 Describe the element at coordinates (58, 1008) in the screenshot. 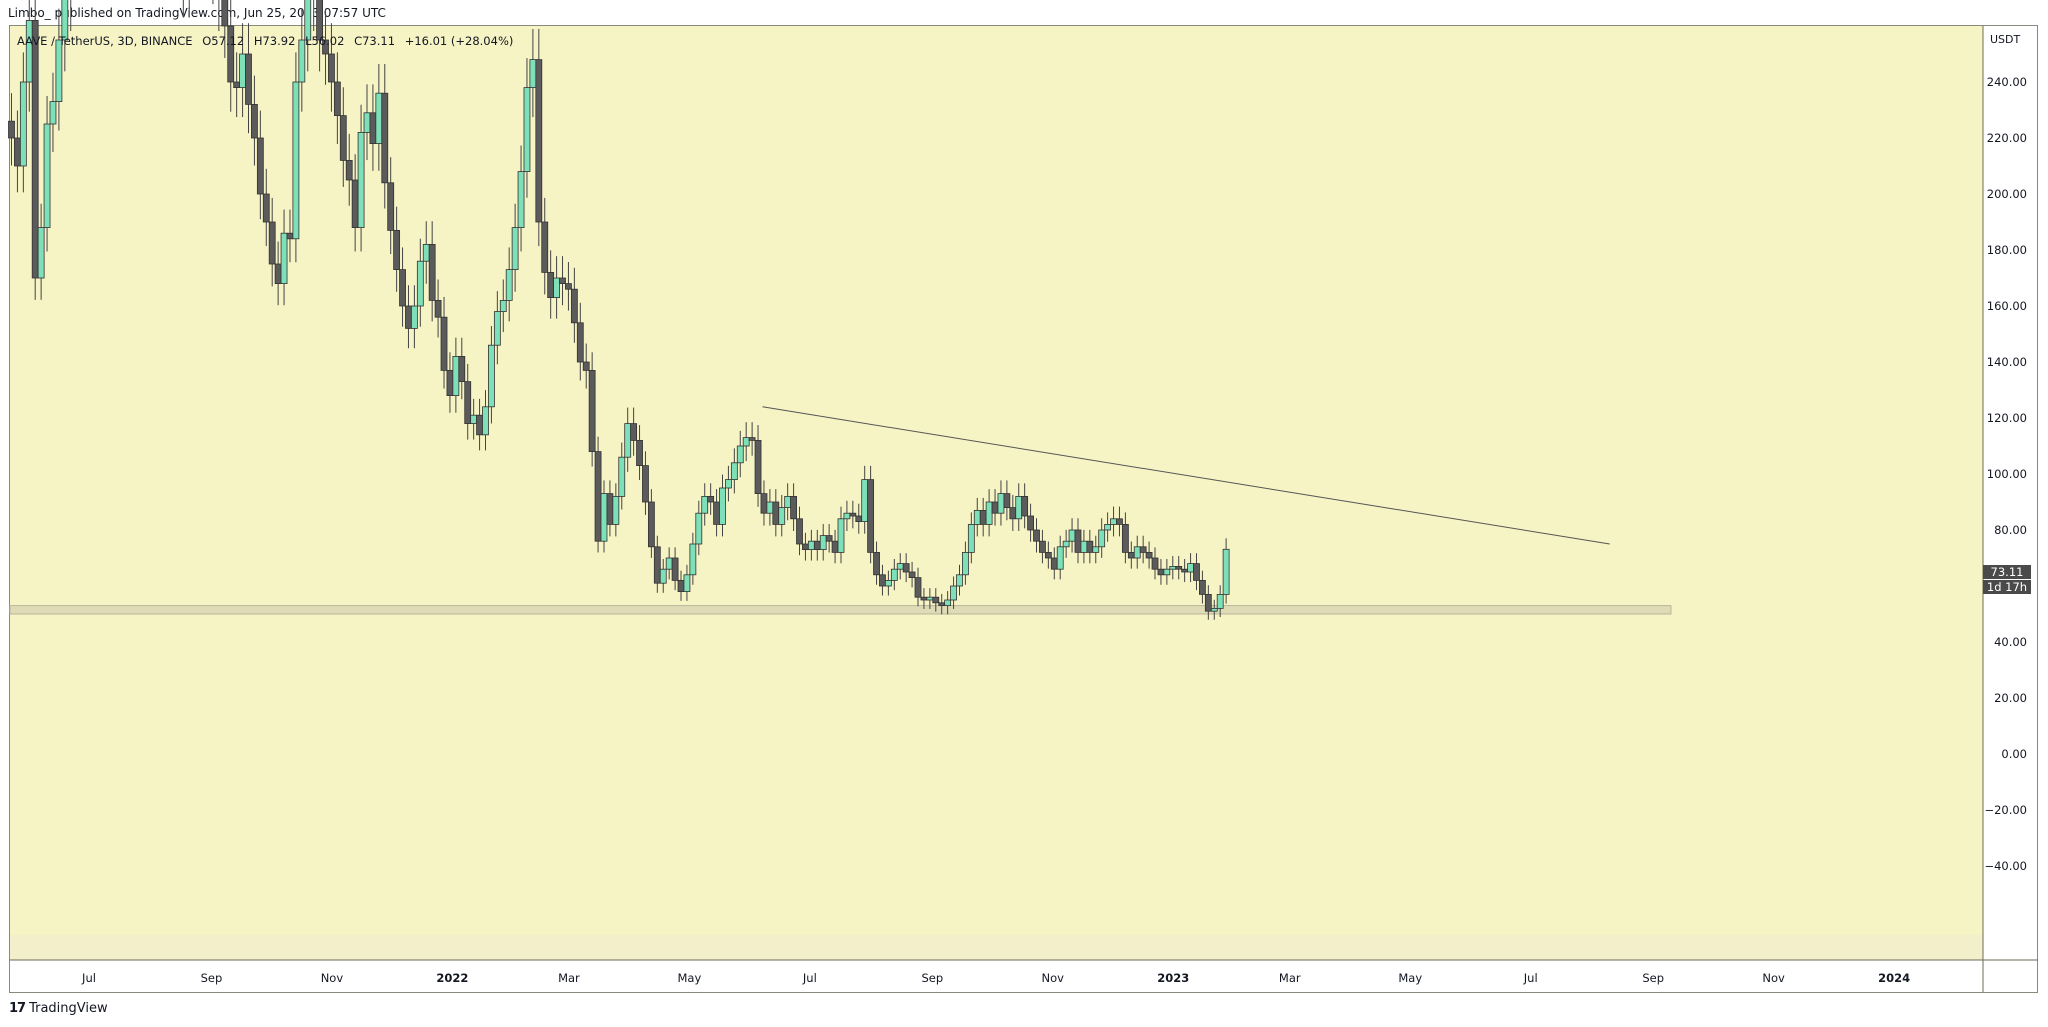

I see `tradingview-footer: 17 TradingView` at that location.